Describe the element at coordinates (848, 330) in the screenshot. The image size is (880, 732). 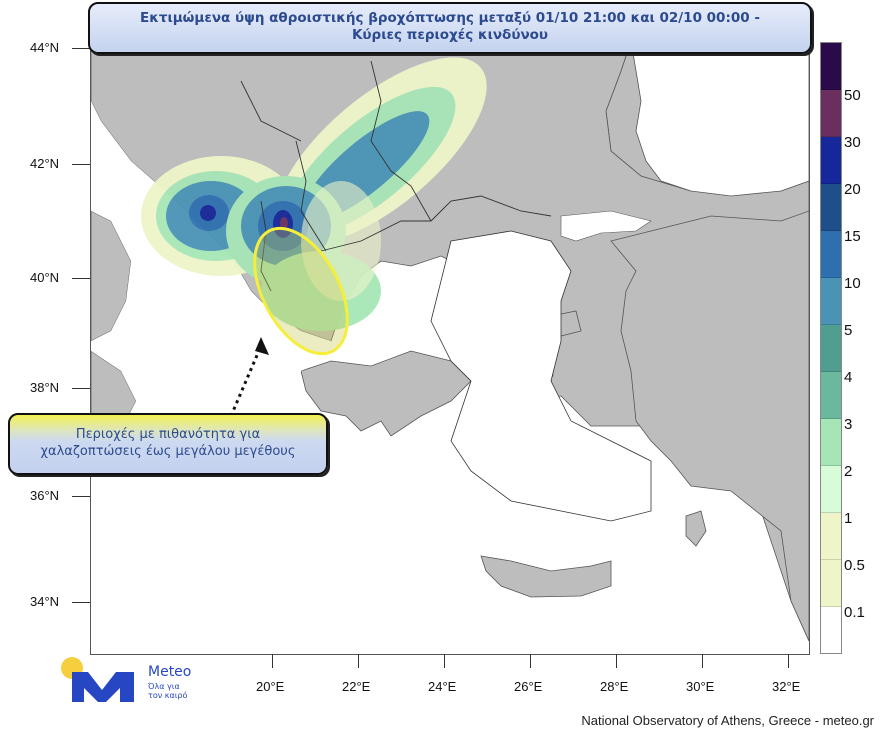
I see `colorbar-label: 5` at that location.